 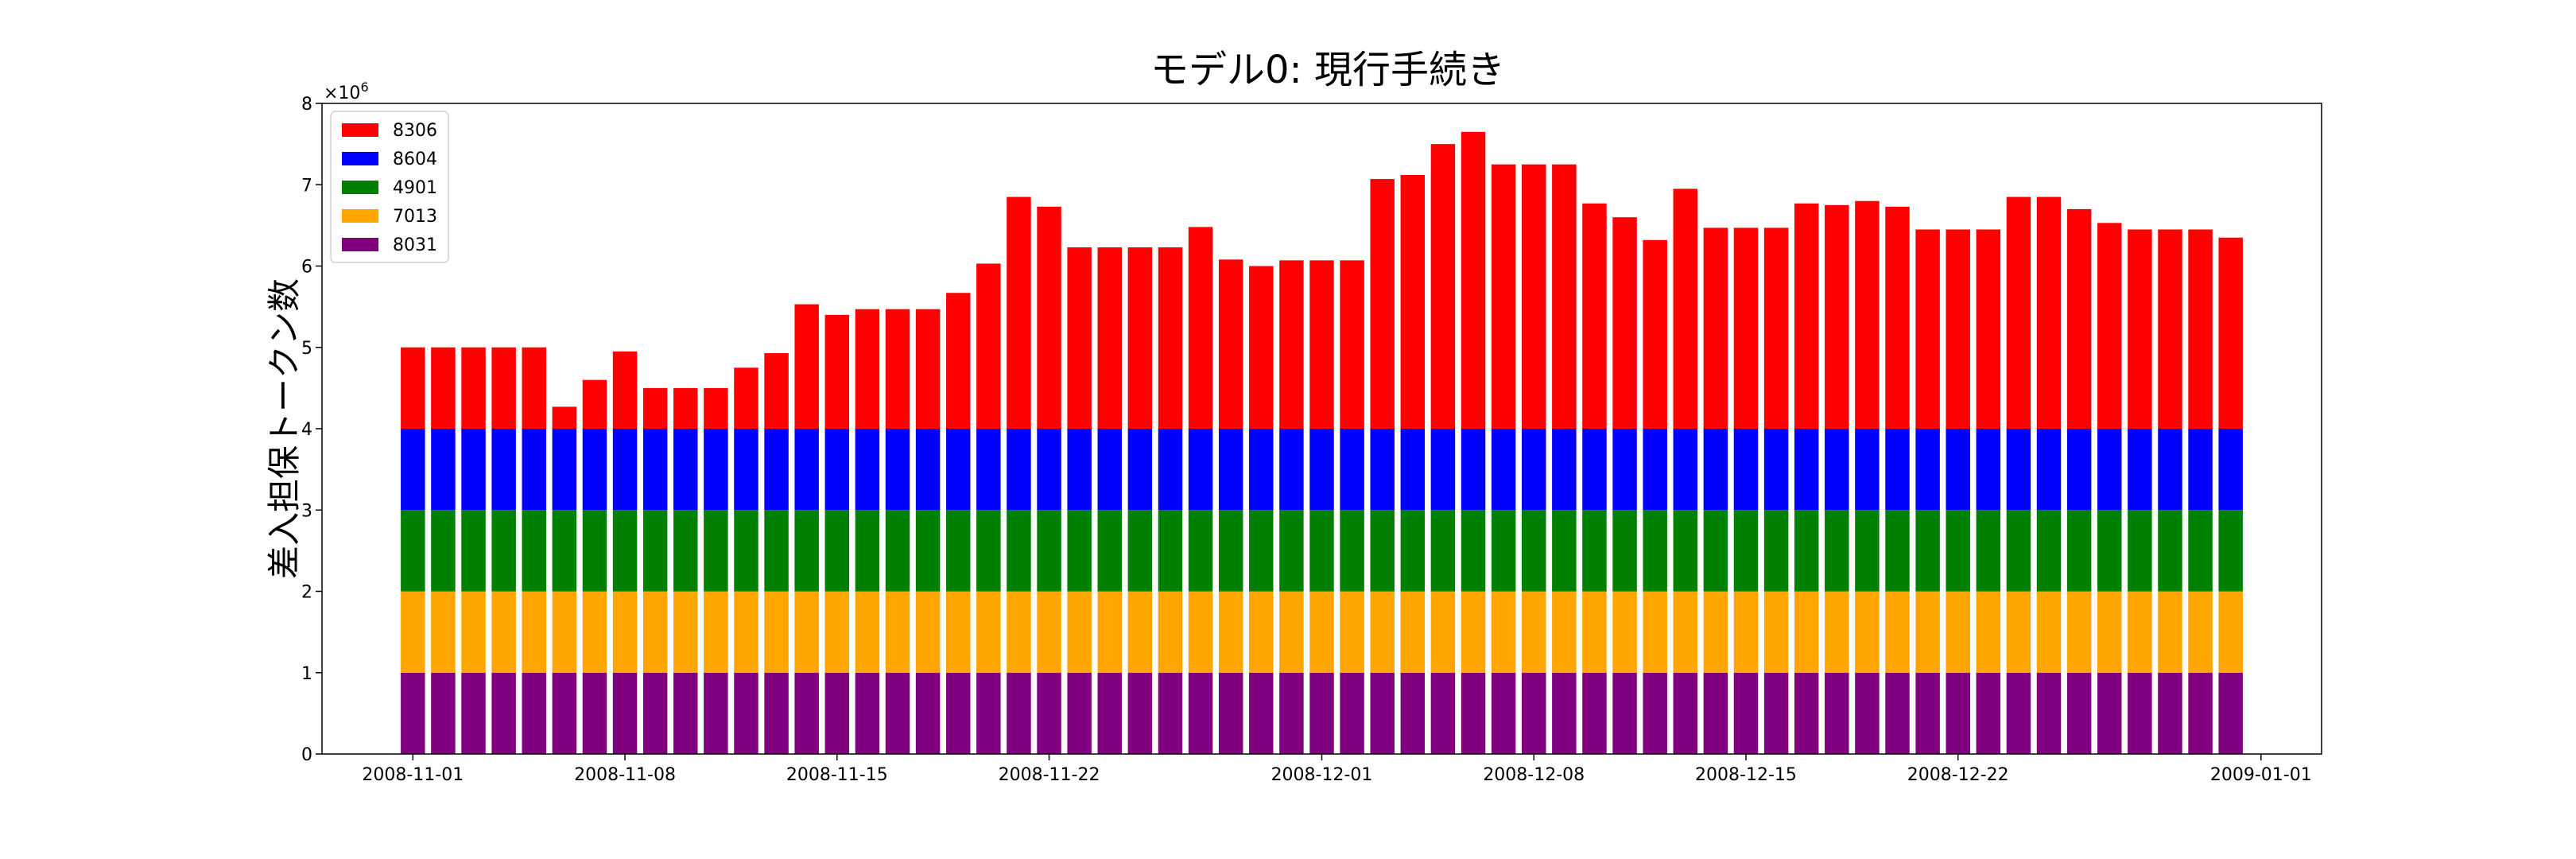 What do you see at coordinates (415, 159) in the screenshot?
I see `legend-label-8604: 8604` at bounding box center [415, 159].